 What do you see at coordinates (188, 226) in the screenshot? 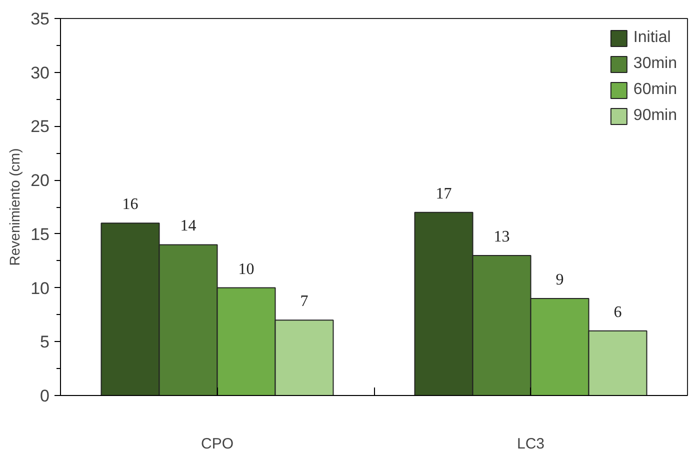
I see `data-label: 14` at bounding box center [188, 226].